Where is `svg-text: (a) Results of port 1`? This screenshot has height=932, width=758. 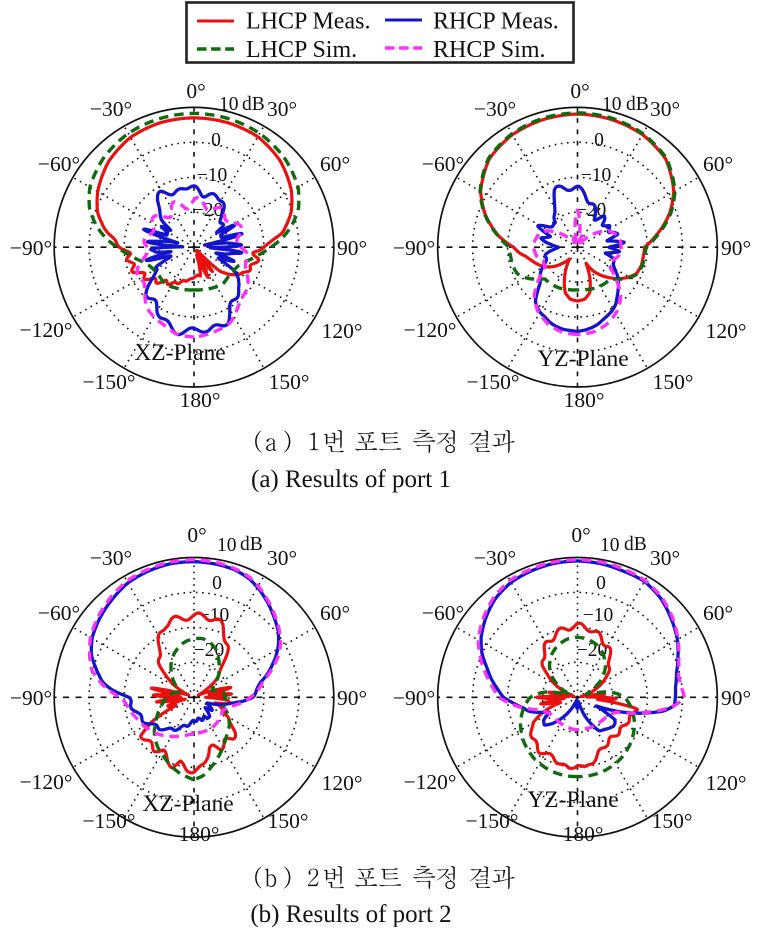 svg-text: (a) Results of port 1 is located at coordinates (351, 479).